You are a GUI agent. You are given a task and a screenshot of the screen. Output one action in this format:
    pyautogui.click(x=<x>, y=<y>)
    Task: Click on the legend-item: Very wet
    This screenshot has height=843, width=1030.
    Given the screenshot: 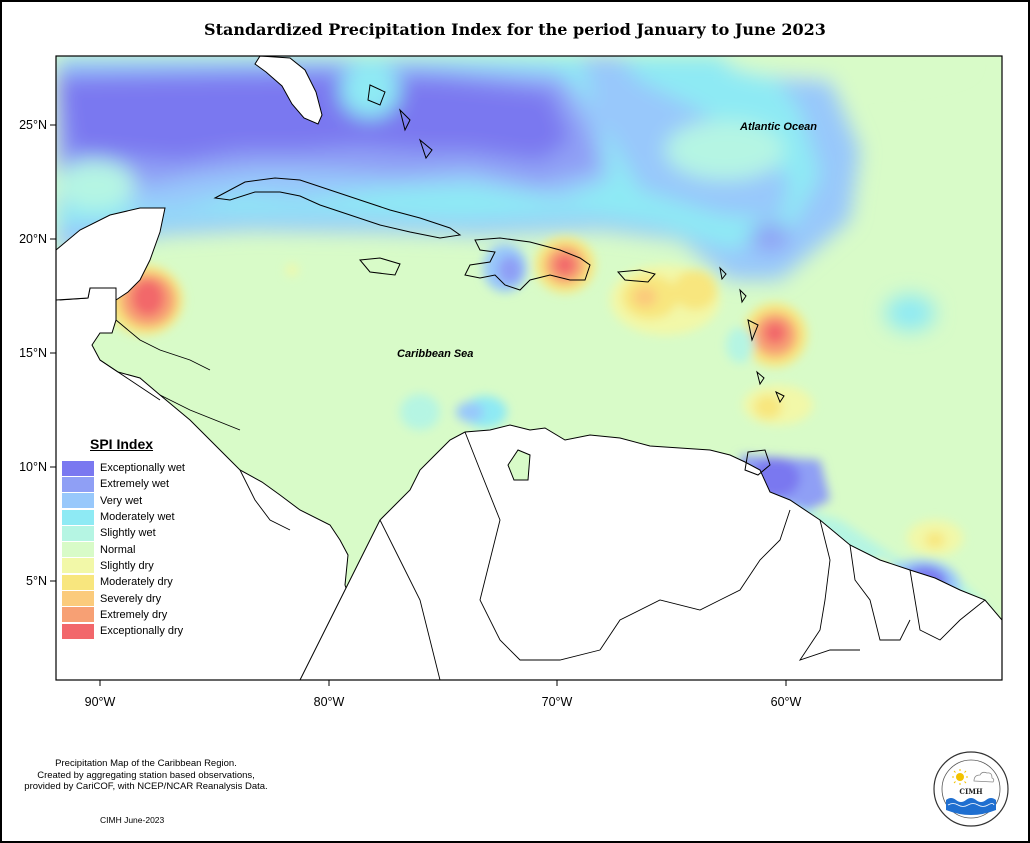 What is the action you would take?
    pyautogui.click(x=129, y=501)
    